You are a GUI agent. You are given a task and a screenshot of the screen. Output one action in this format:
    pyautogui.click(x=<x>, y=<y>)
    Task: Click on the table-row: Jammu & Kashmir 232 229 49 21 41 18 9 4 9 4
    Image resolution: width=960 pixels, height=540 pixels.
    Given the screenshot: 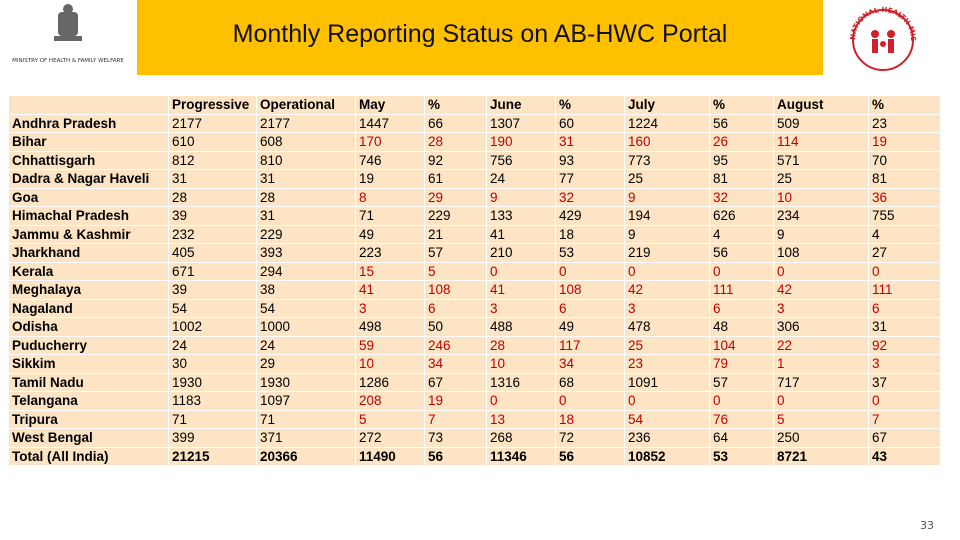 What is the action you would take?
    pyautogui.click(x=474, y=234)
    